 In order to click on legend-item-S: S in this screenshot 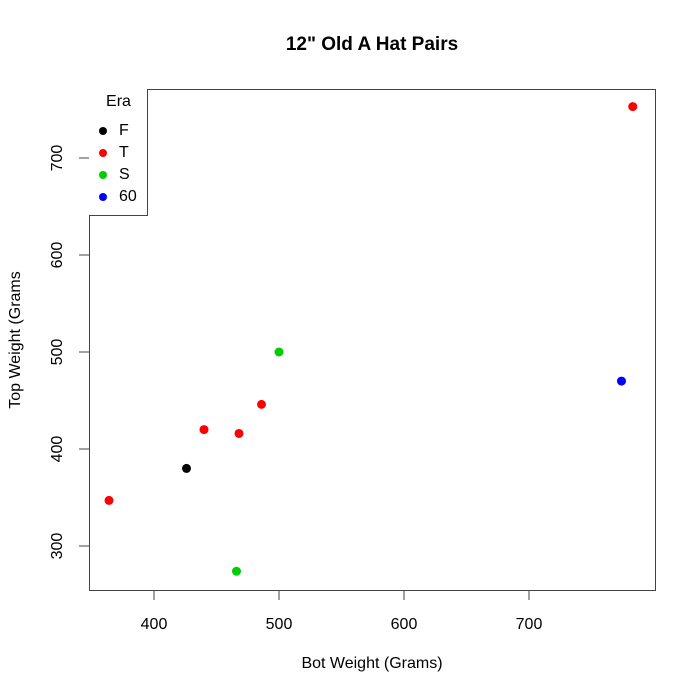, I will do `click(114, 175)`.